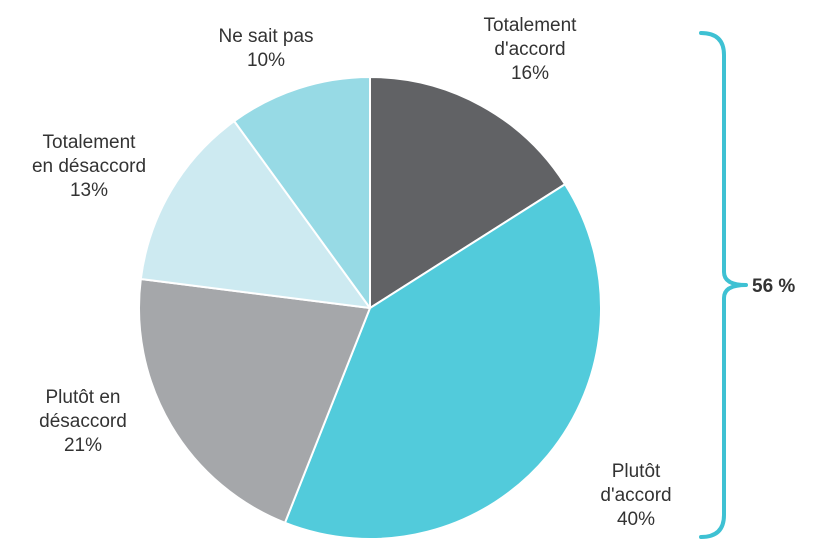 This screenshot has width=822, height=542. I want to click on slice-value-label: 13%, so click(89, 190).